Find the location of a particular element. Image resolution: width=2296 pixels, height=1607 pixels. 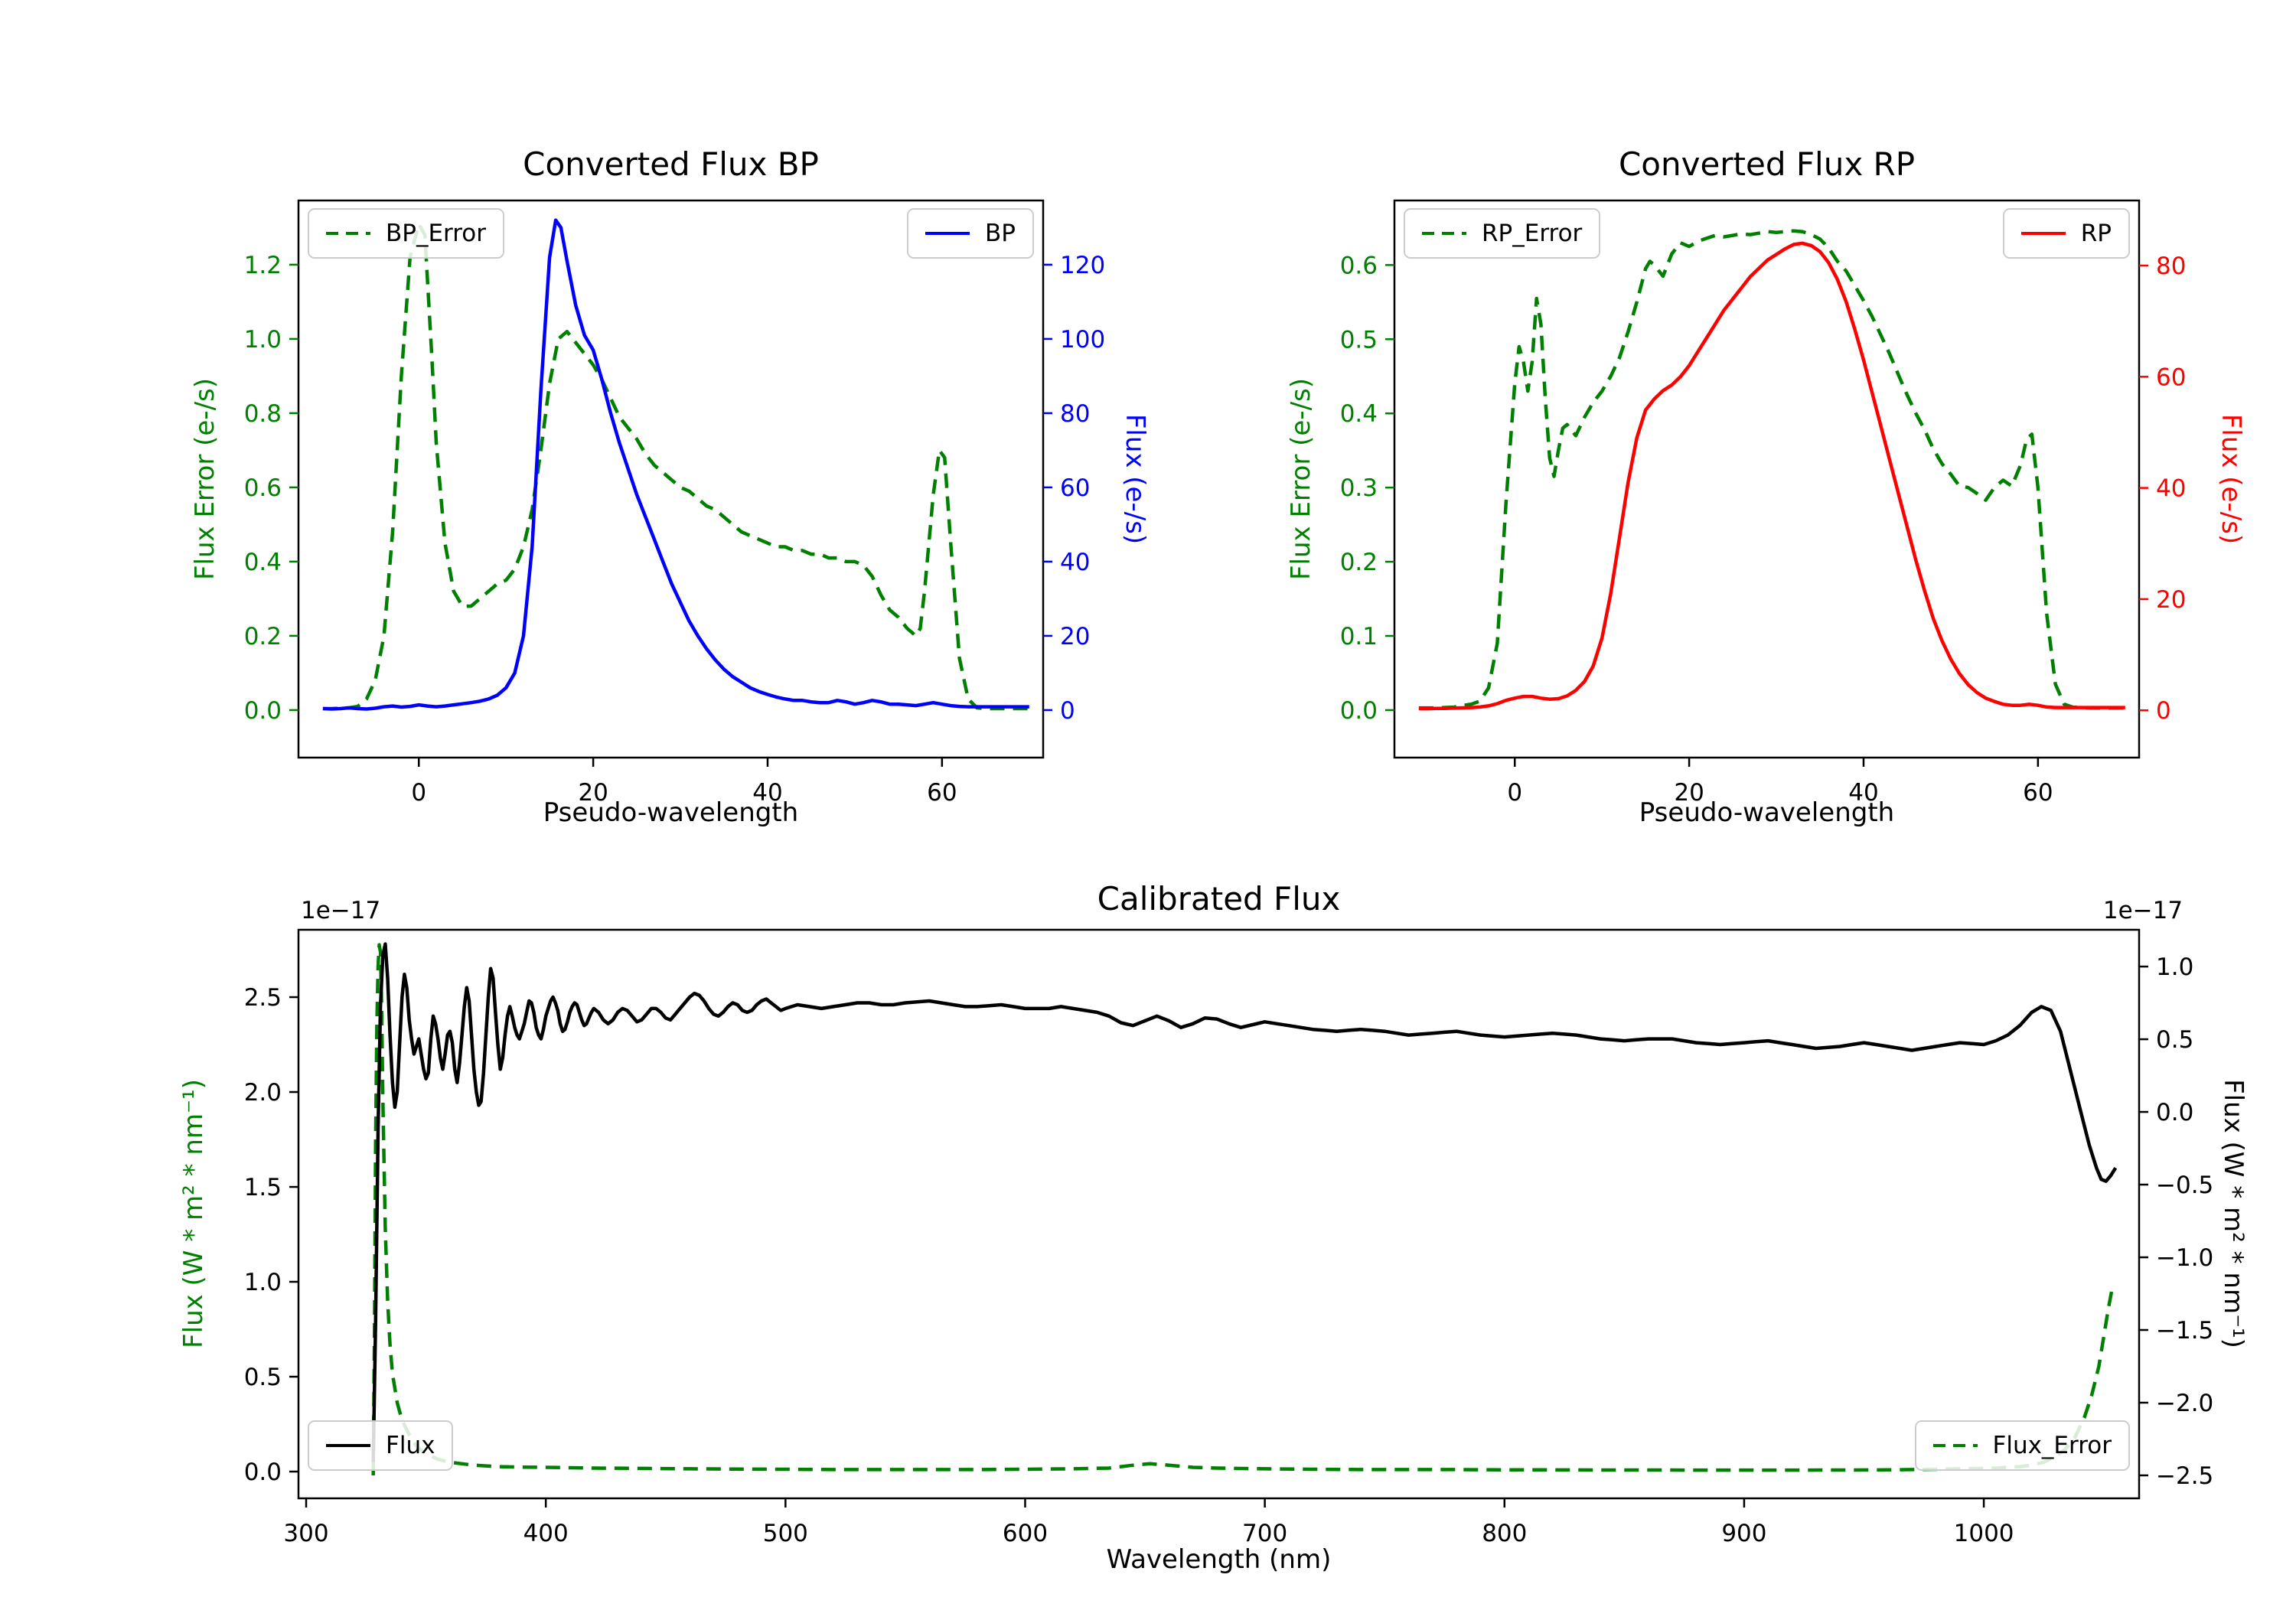

svg-text: 120 is located at coordinates (1082, 265).